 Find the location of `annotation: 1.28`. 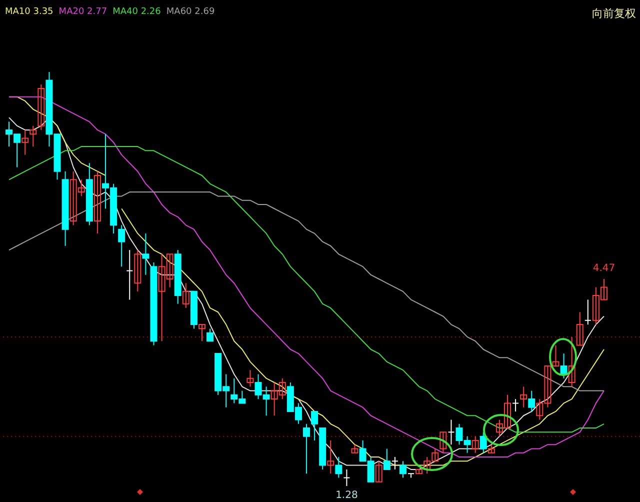

annotation: 1.28 is located at coordinates (347, 495).